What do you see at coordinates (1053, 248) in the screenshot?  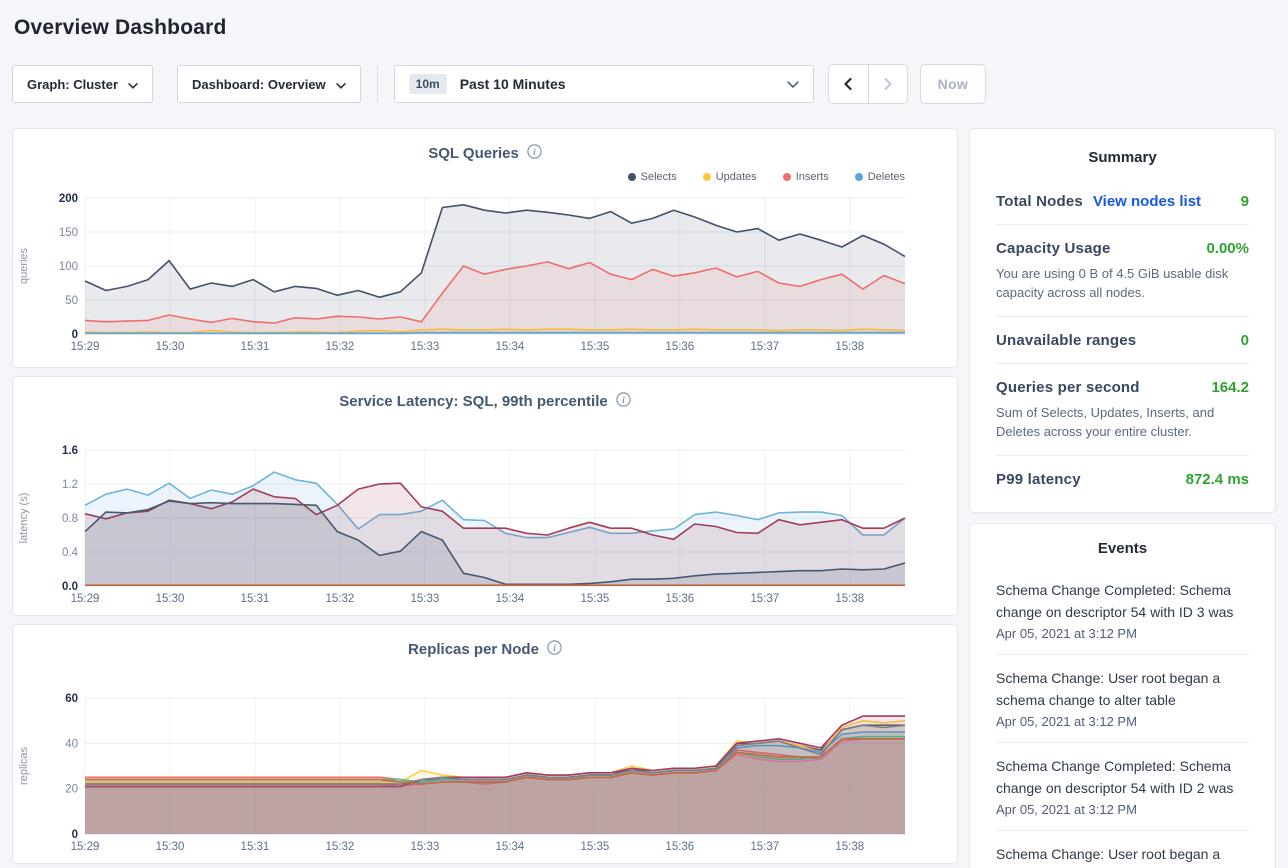 I see `capacity-usage-label: Capacity Usage` at bounding box center [1053, 248].